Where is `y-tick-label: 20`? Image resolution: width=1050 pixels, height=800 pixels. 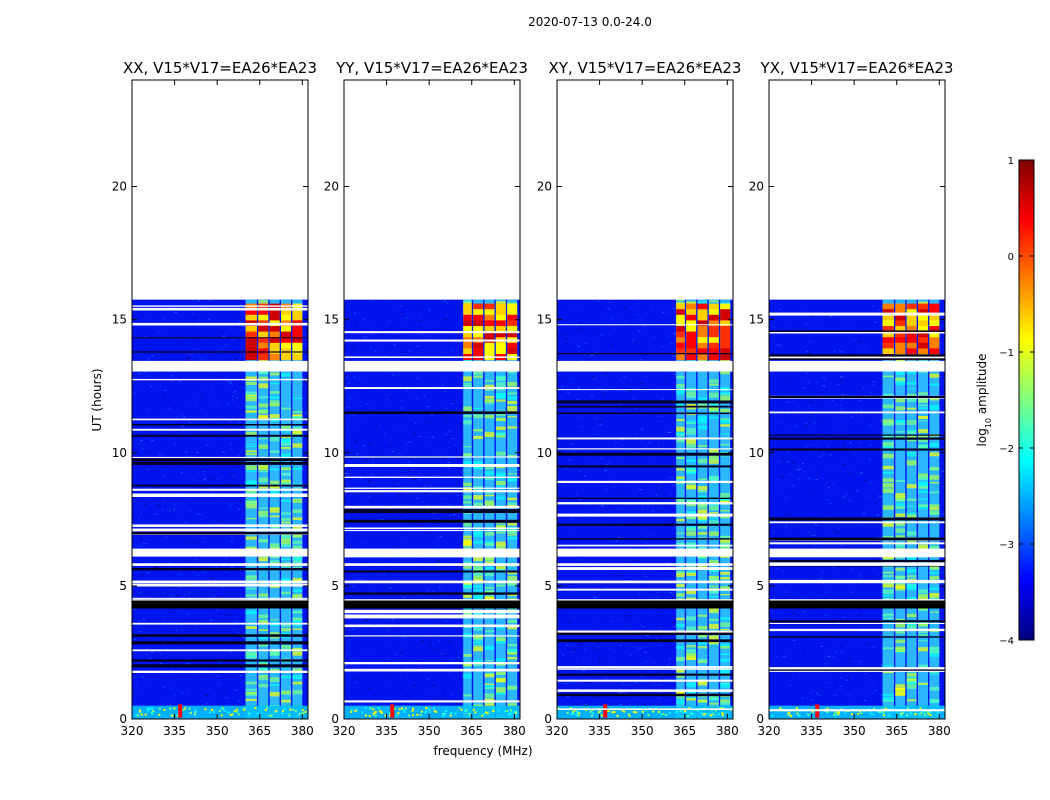
y-tick-label: 20 is located at coordinates (119, 187).